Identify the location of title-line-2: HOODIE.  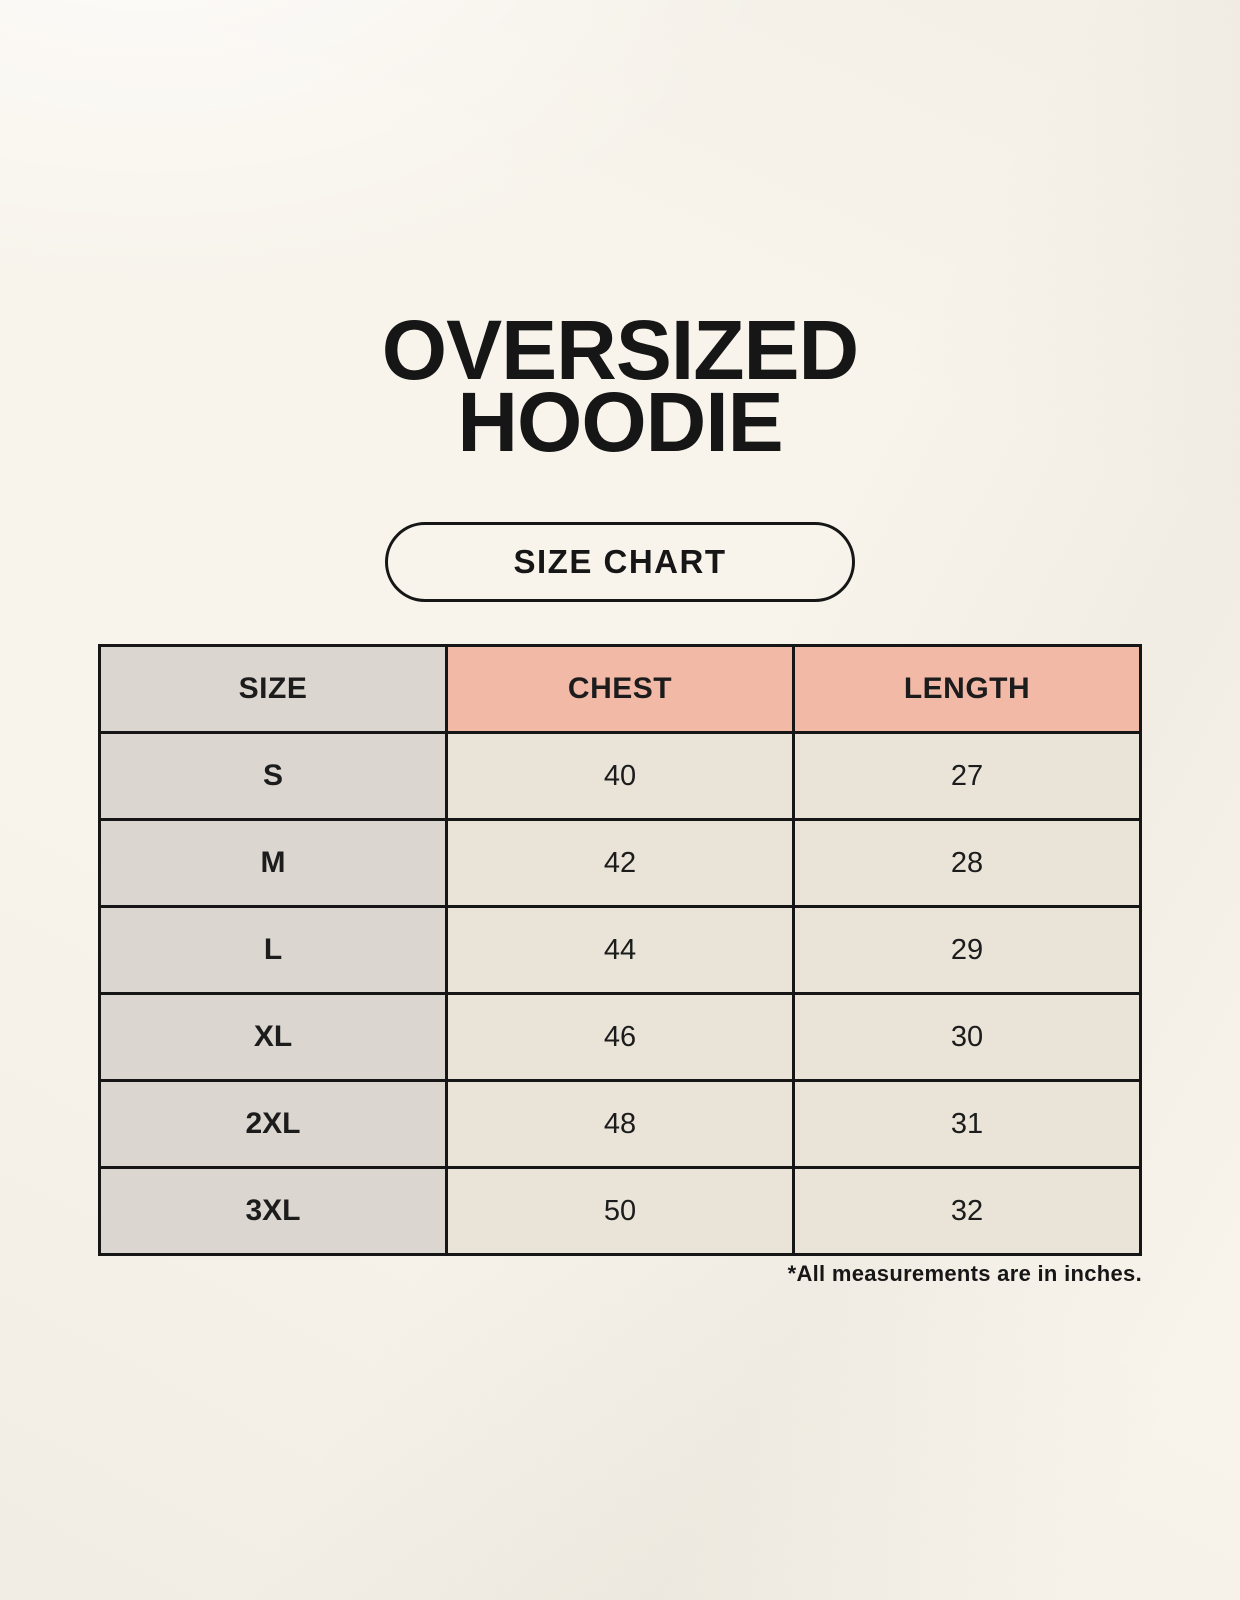
(620, 422).